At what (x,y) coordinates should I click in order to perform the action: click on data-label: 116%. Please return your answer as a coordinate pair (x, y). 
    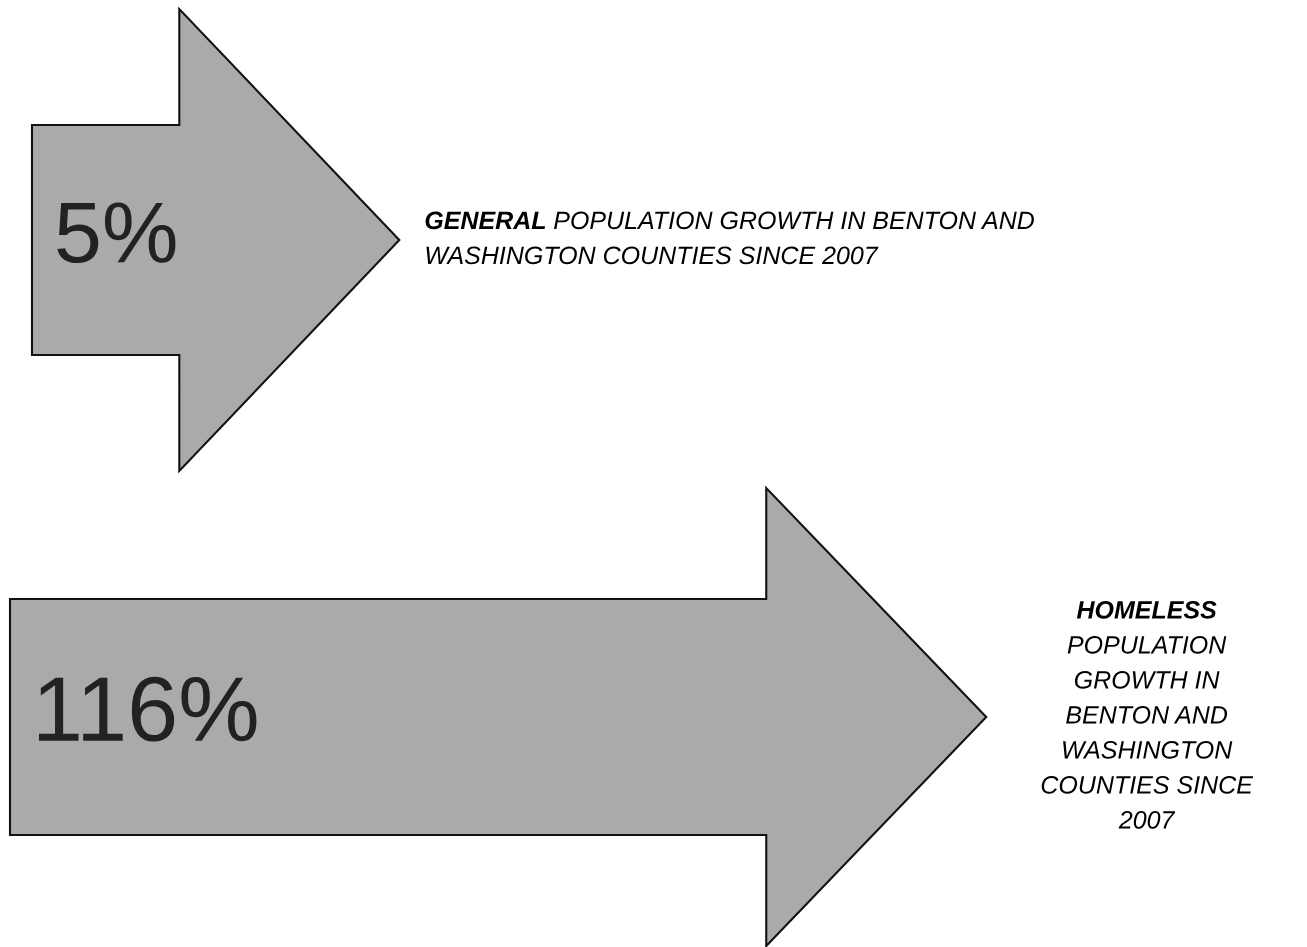
    Looking at the image, I should click on (147, 709).